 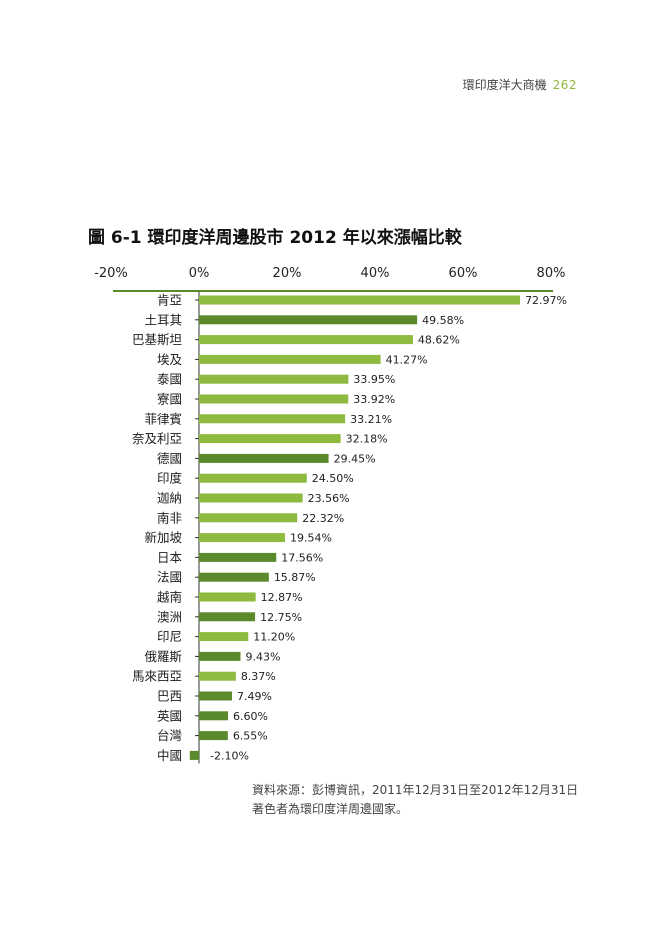 I want to click on category-label: 馬來西亞, so click(x=157, y=676).